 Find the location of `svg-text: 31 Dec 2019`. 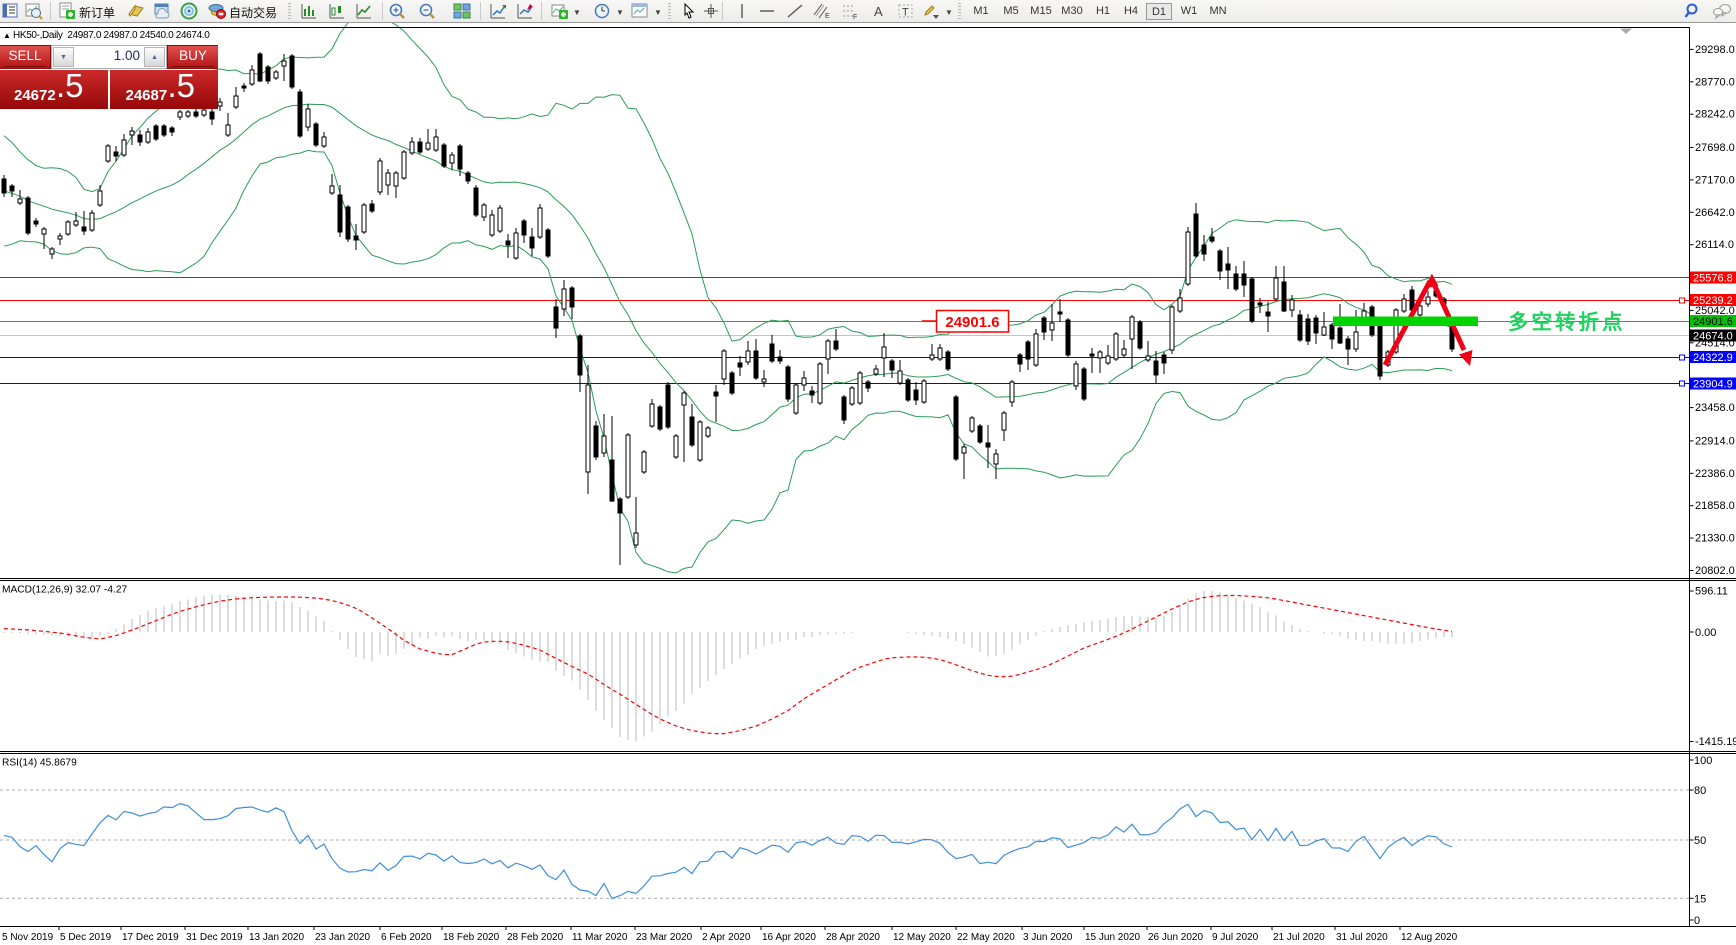

svg-text: 31 Dec 2019 is located at coordinates (214, 937).